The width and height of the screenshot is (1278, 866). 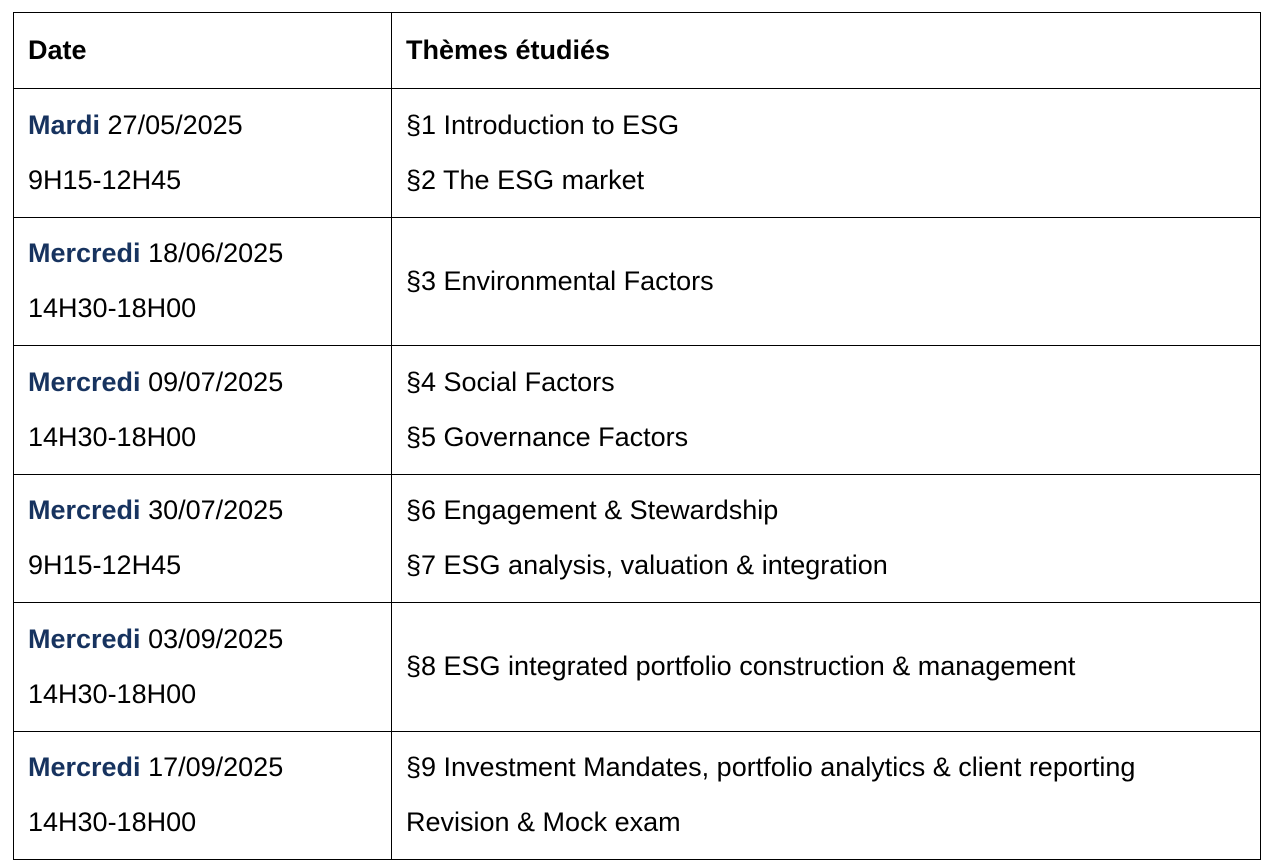 What do you see at coordinates (547, 436) in the screenshot?
I see `topic-item: §5 Governance Factors` at bounding box center [547, 436].